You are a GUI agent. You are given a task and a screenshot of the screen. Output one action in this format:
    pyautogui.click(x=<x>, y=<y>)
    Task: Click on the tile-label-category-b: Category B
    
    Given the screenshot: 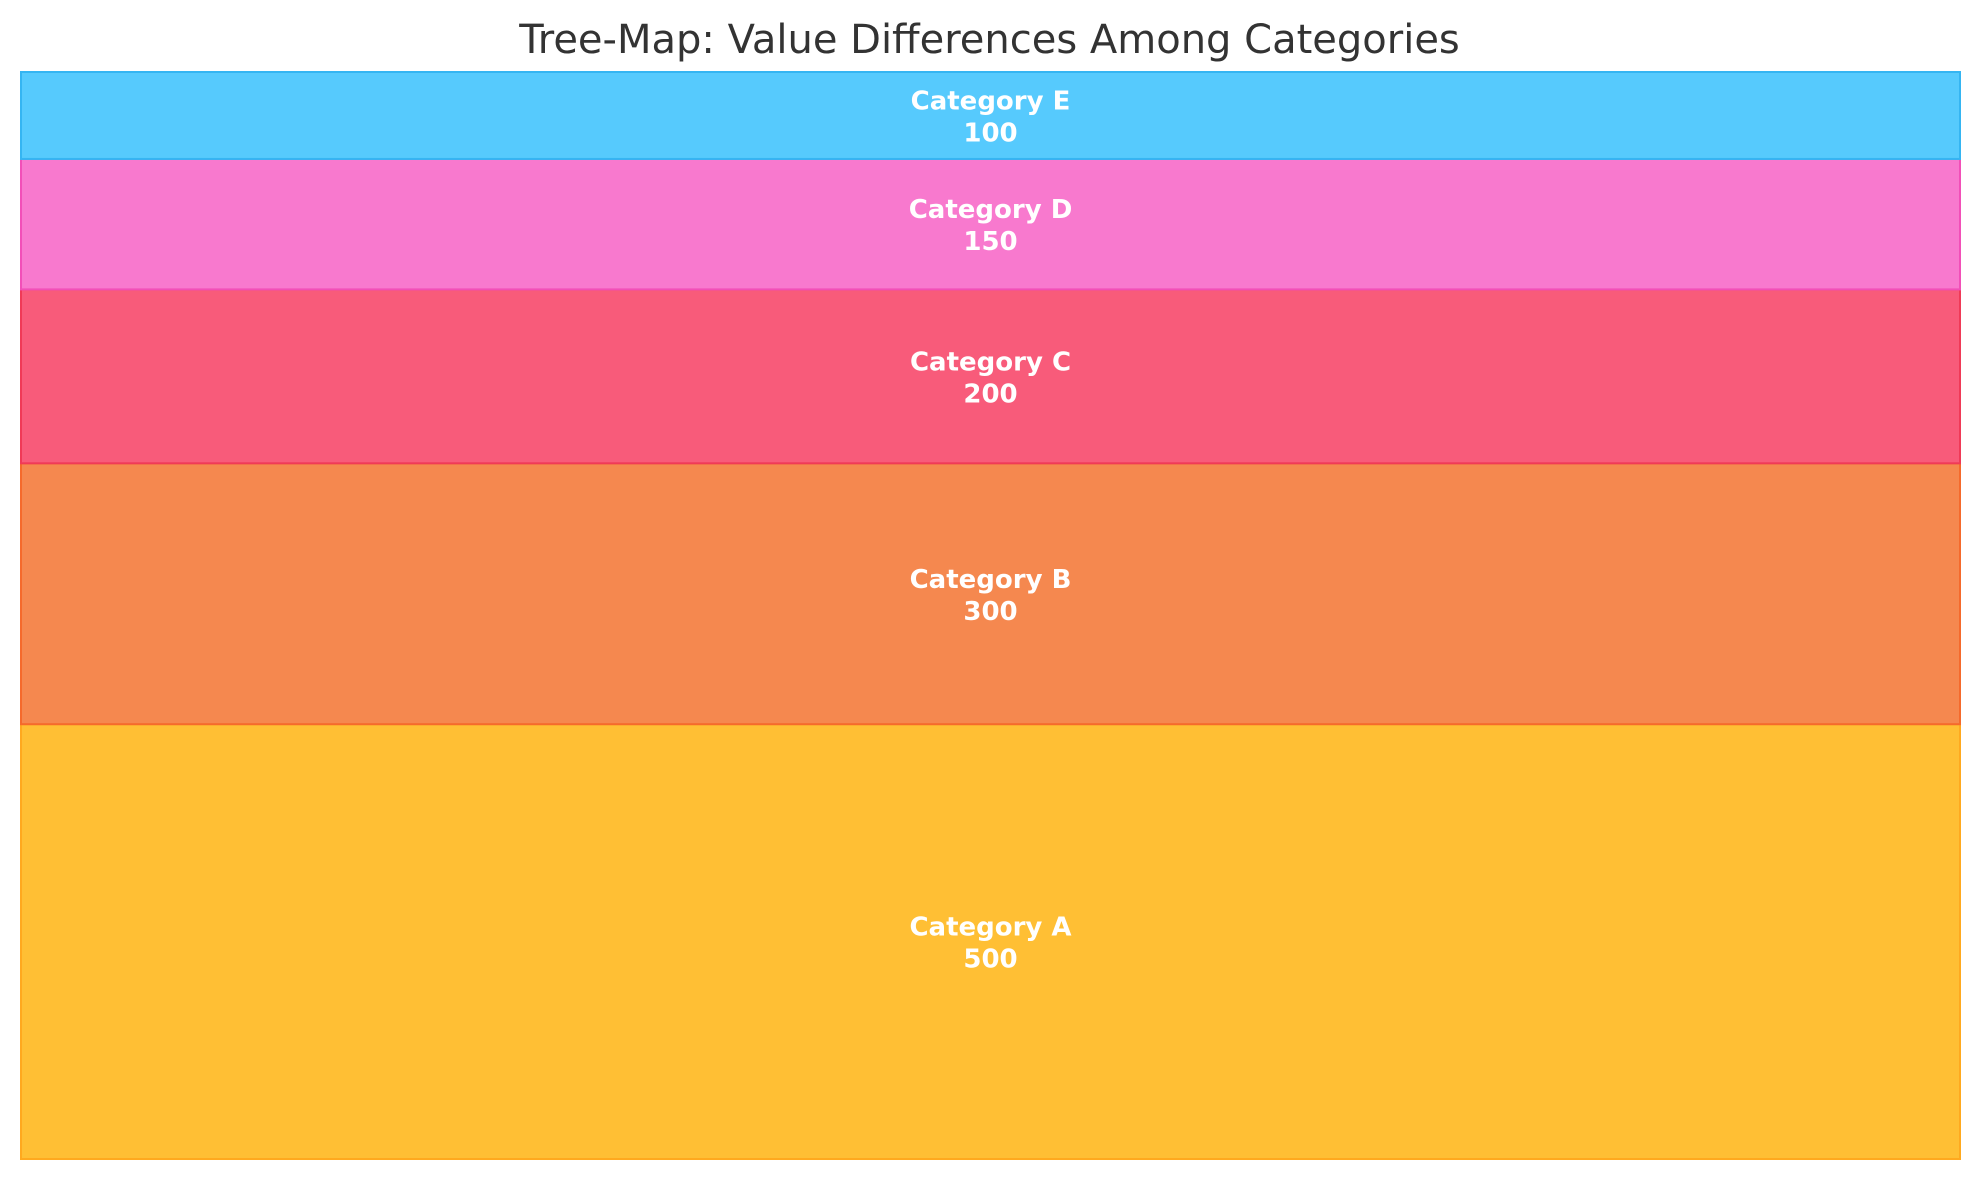 What is the action you would take?
    pyautogui.click(x=991, y=580)
    